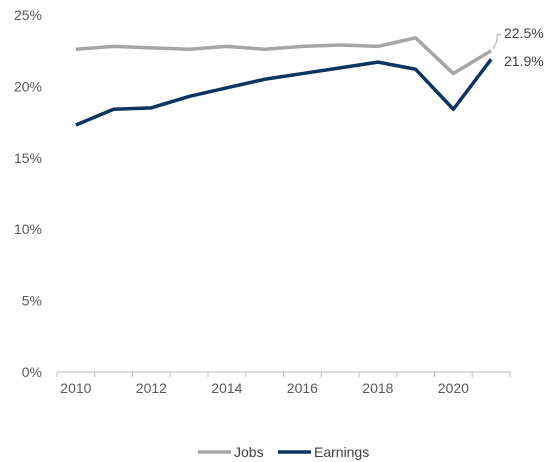 The image size is (550, 462). Describe the element at coordinates (284, 56) in the screenshot. I see `series-line-jobs` at that location.